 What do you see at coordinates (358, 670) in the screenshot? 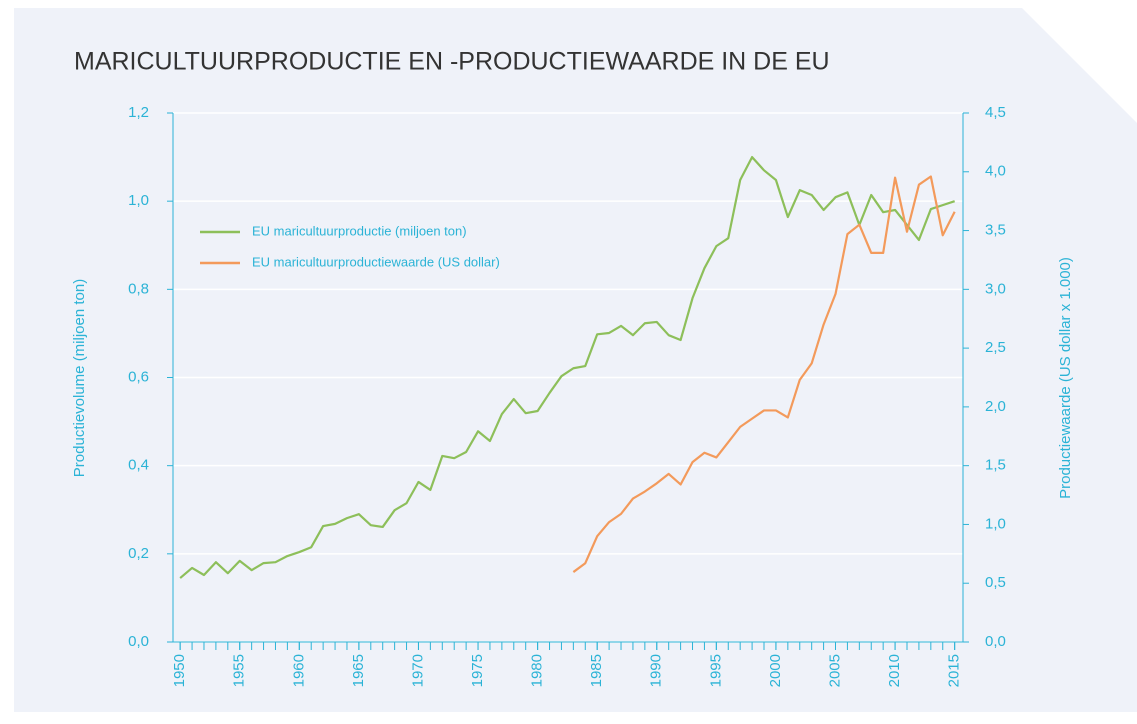
I see `x-tick-label: 1965` at bounding box center [358, 670].